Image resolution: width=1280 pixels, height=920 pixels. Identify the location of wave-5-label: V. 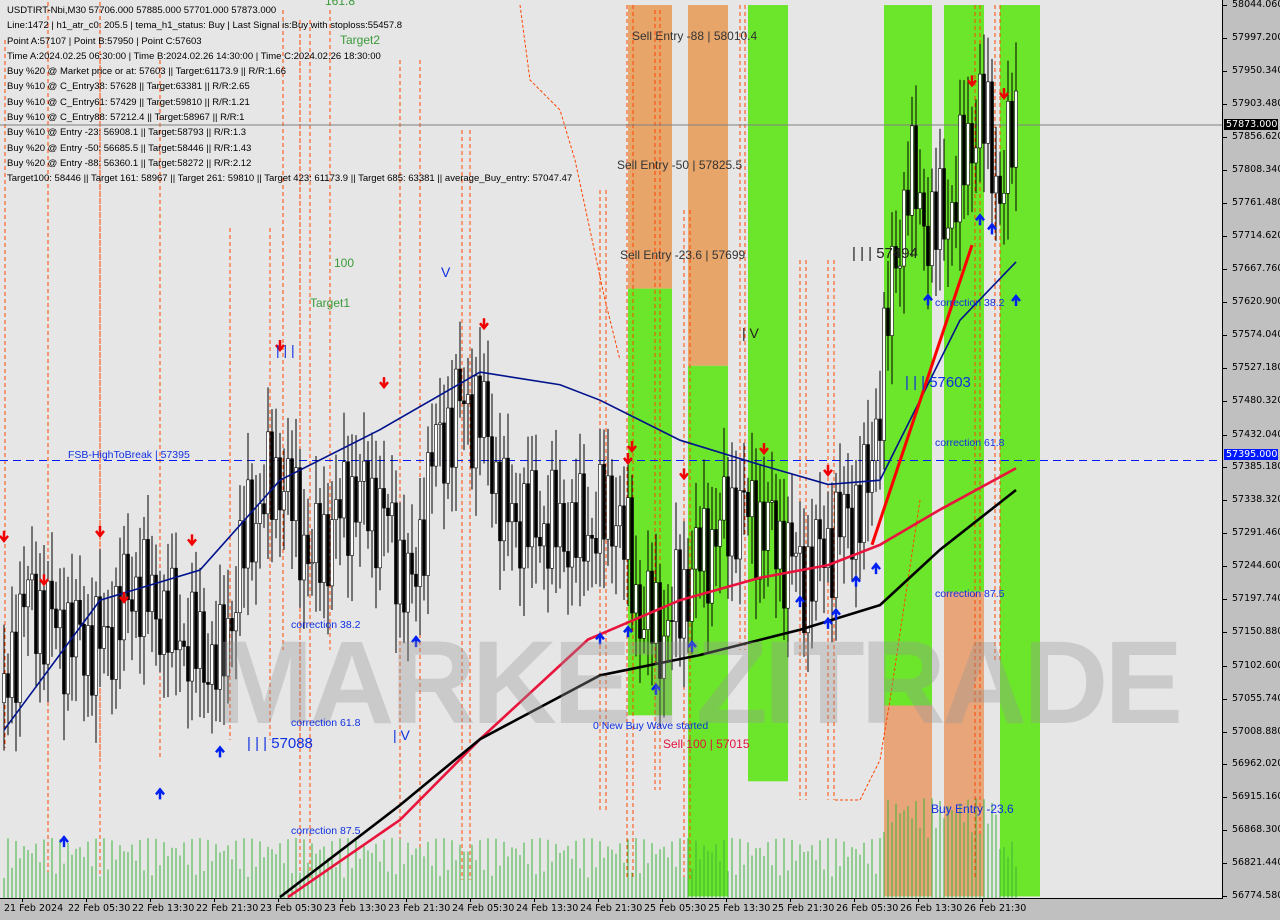
(446, 272).